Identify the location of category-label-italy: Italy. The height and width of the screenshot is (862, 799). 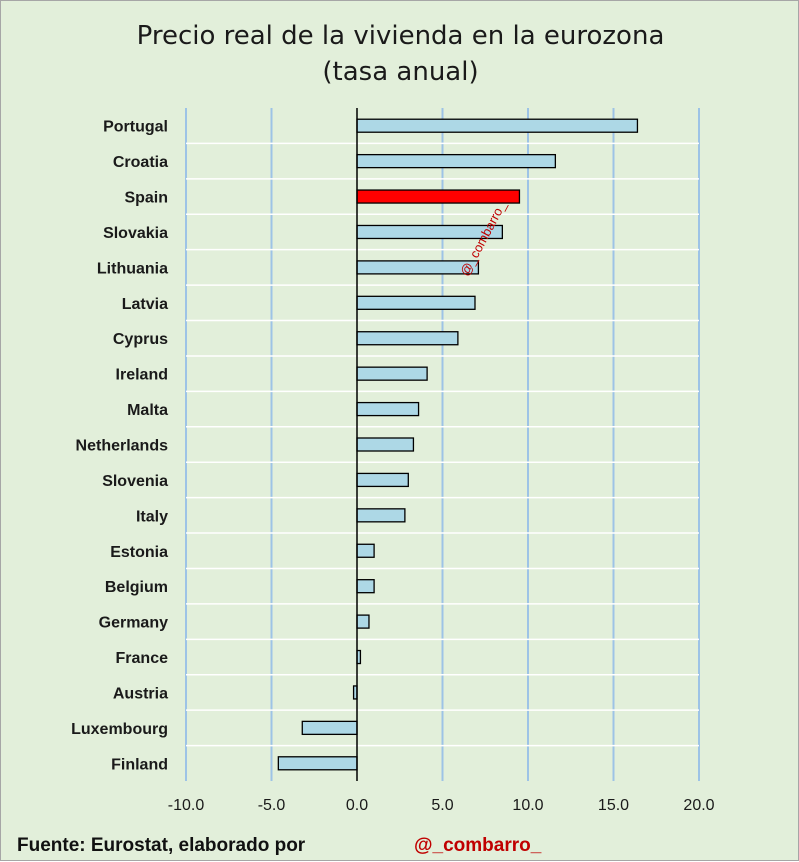
(152, 516).